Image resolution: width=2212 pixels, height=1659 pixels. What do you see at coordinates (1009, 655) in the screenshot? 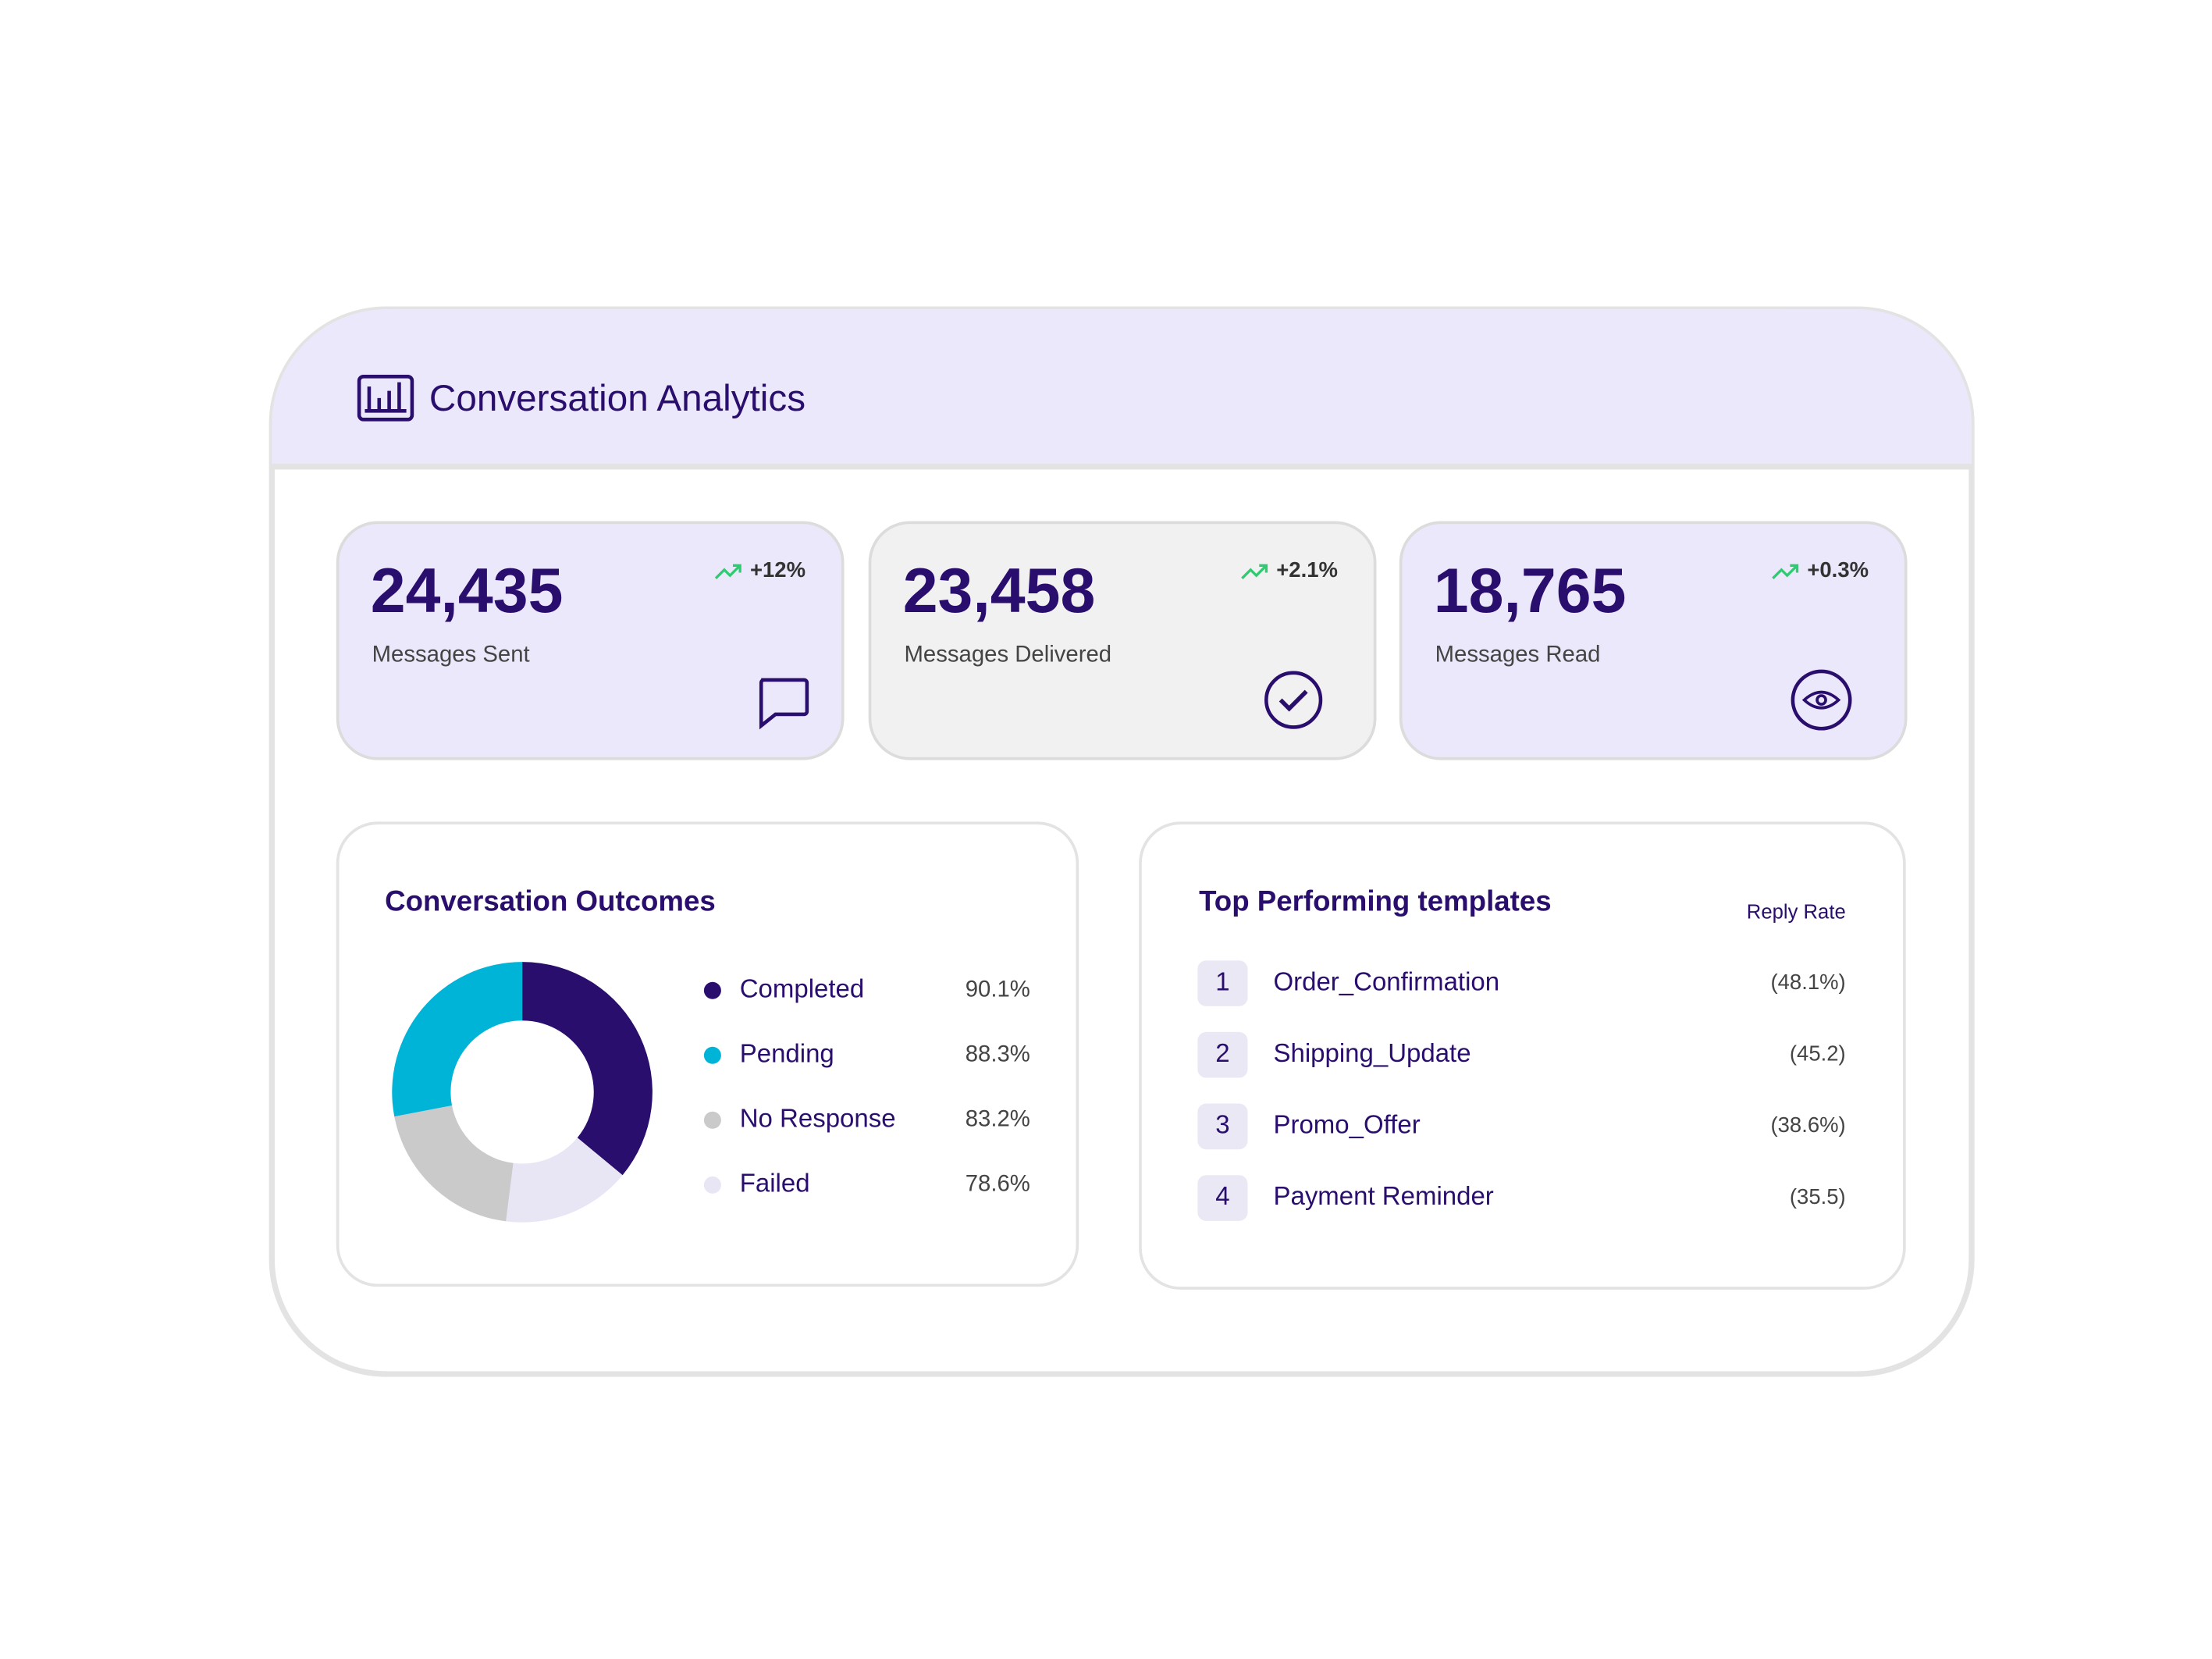
I see `stat-label: Messages Delivered` at bounding box center [1009, 655].